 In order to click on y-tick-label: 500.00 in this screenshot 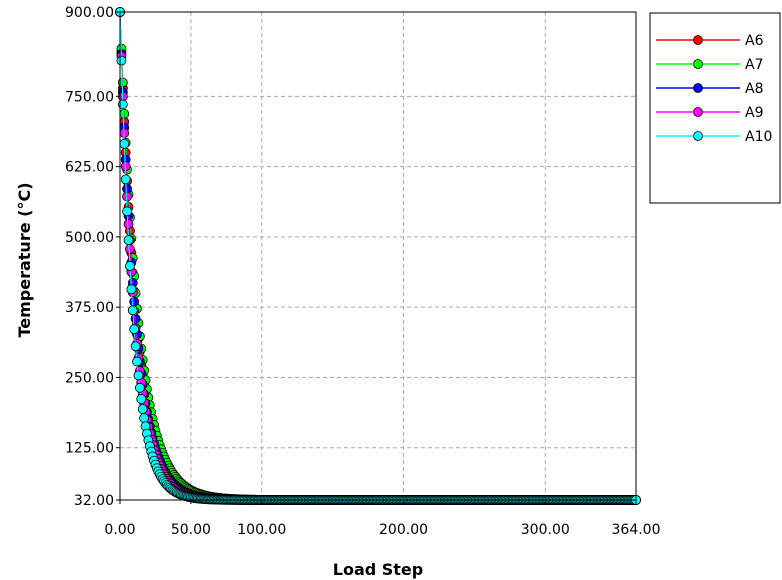, I will do `click(89, 238)`.